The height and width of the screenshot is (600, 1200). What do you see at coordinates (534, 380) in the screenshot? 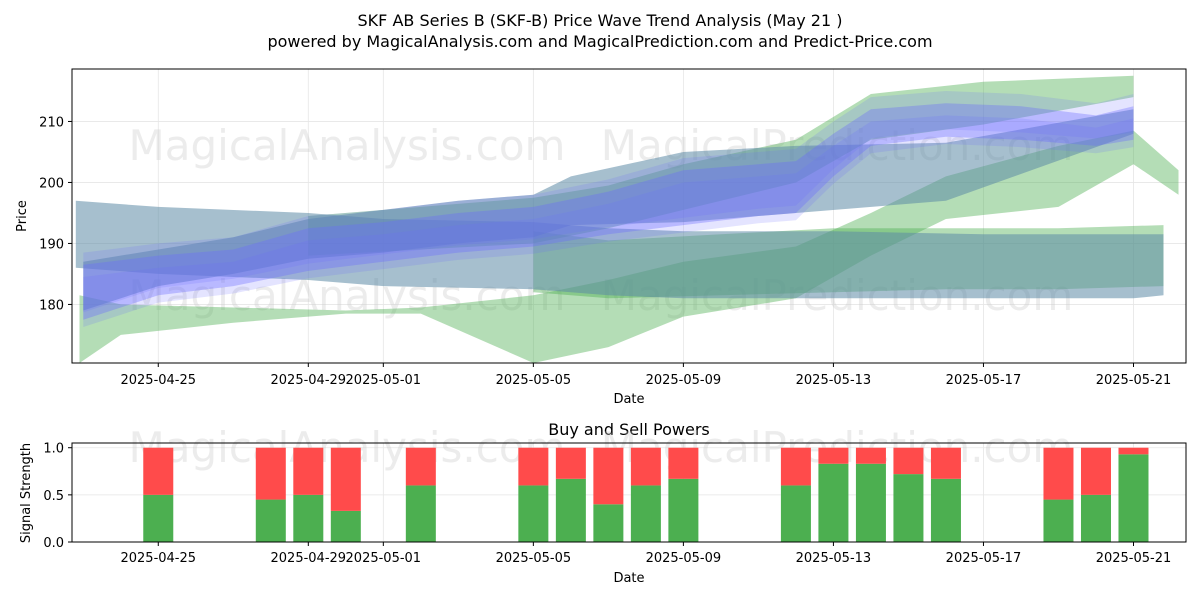
I see `price-x-tick-label: 2025-05-05` at bounding box center [534, 380].